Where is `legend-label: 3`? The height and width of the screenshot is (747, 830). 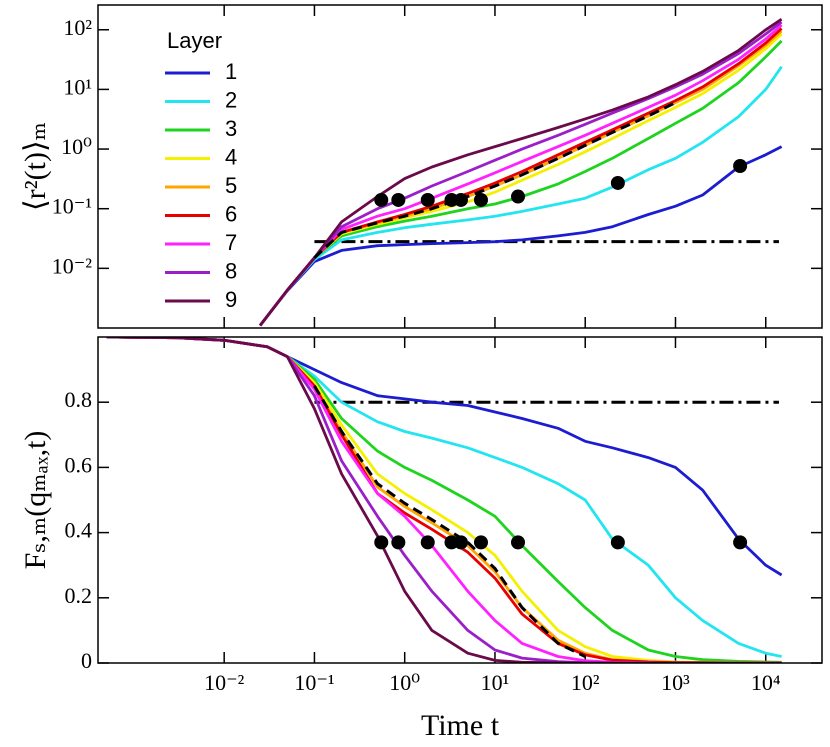 legend-label: 3 is located at coordinates (231, 128).